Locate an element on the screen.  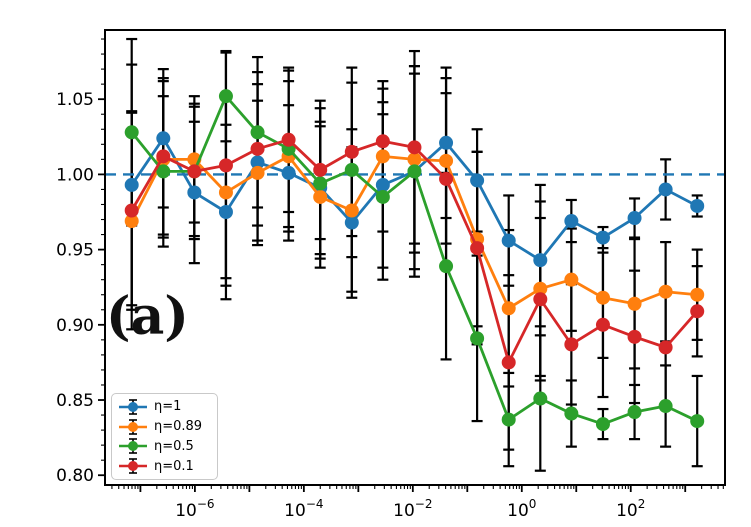
legend-item-label: η=0.5 is located at coordinates (174, 446).